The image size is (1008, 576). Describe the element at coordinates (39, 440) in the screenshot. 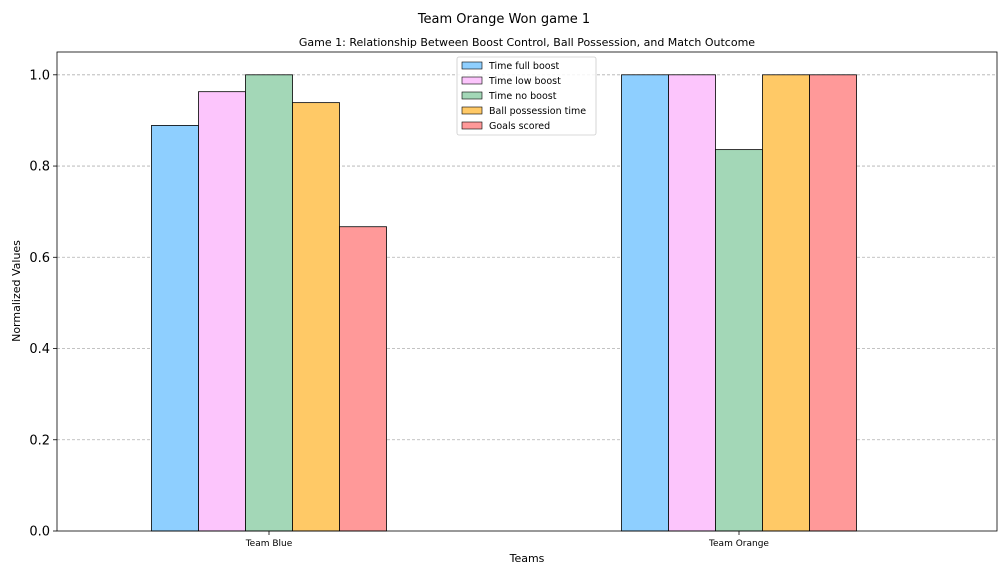

I see `y-tick-label: 0.2` at that location.